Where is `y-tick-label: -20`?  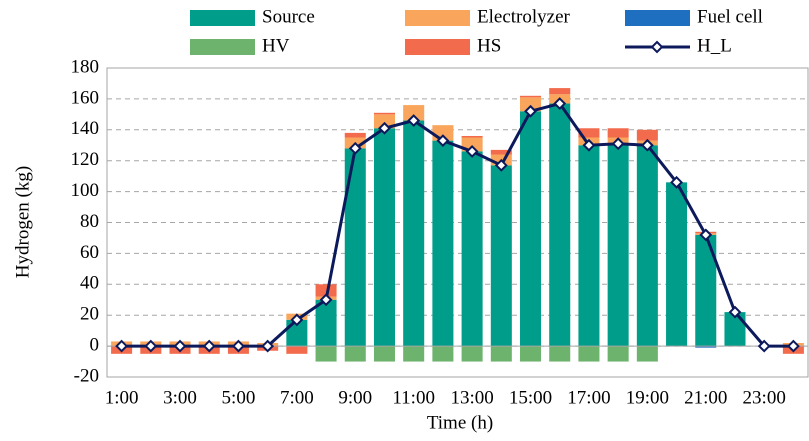 y-tick-label: -20 is located at coordinates (86, 375).